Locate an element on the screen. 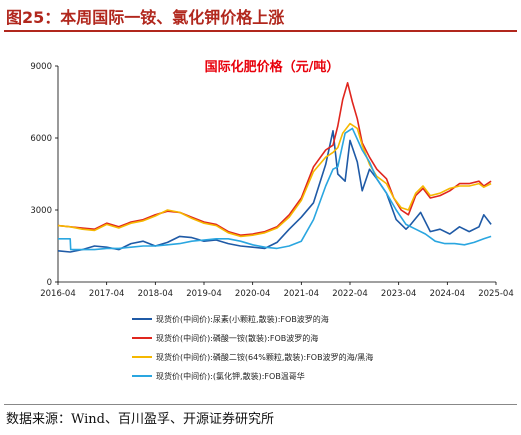 This screenshot has height=435, width=521. y-tick-label: 9000 is located at coordinates (41, 67).